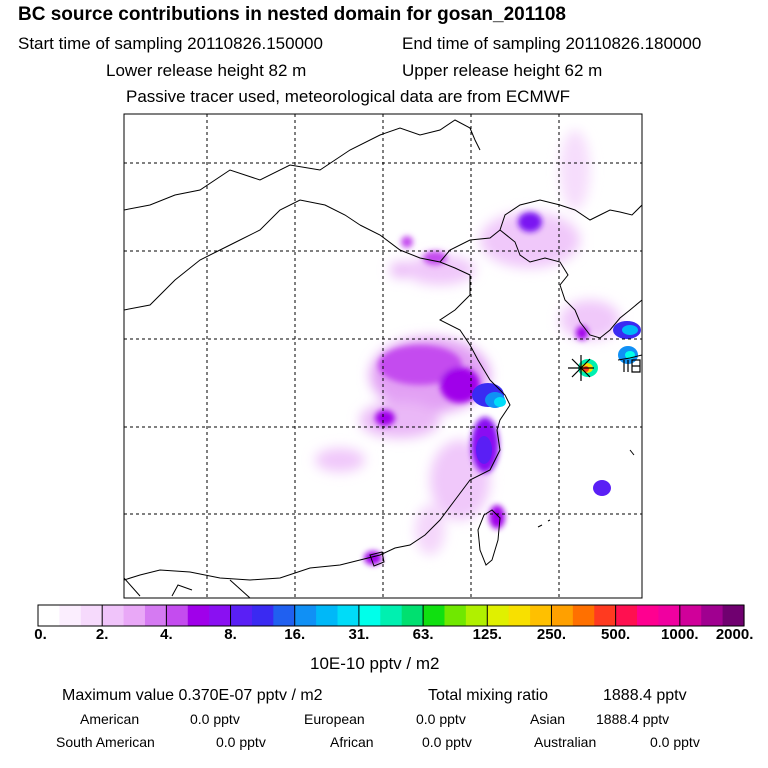 This screenshot has height=768, width=768. What do you see at coordinates (565, 742) in the screenshot?
I see `region-name: Australian` at bounding box center [565, 742].